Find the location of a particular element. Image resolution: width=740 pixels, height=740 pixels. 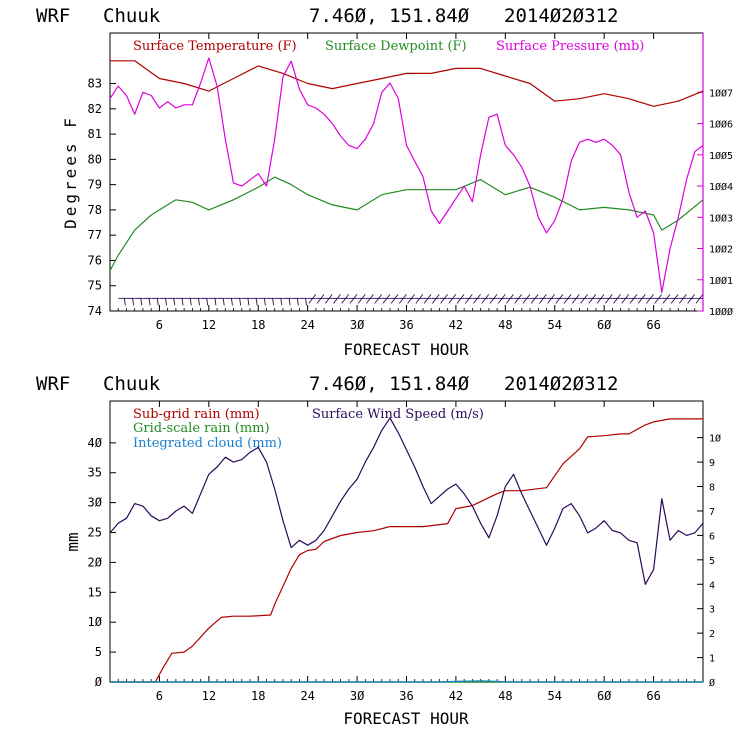

panel-2-init-label: 2014Ø2Ø312 is located at coordinates (561, 384).